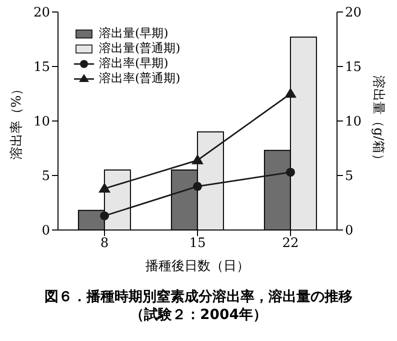 The image size is (397, 341). What do you see at coordinates (41, 122) in the screenshot?
I see `y-tick-label: 10` at bounding box center [41, 122].